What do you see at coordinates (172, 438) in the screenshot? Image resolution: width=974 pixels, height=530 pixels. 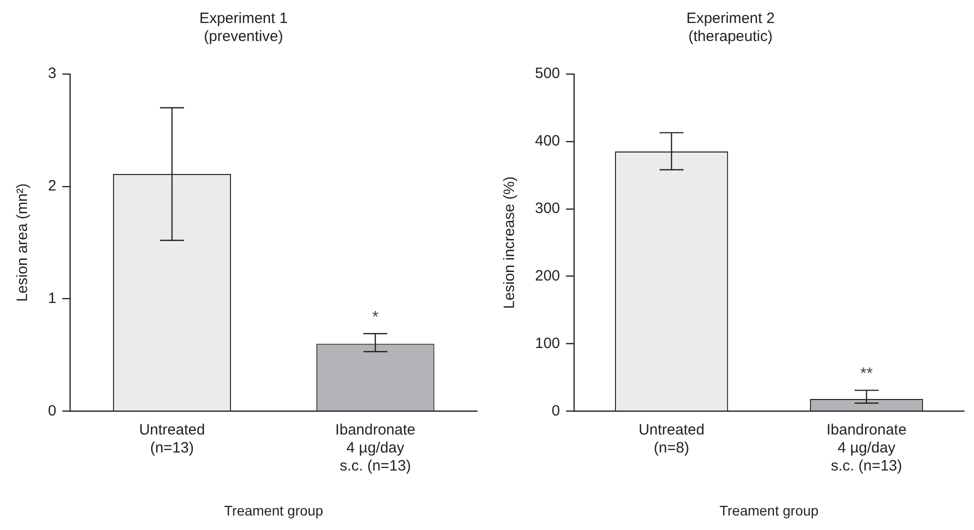 I see `x-tick-label: Untreated (n=13)` at bounding box center [172, 438].